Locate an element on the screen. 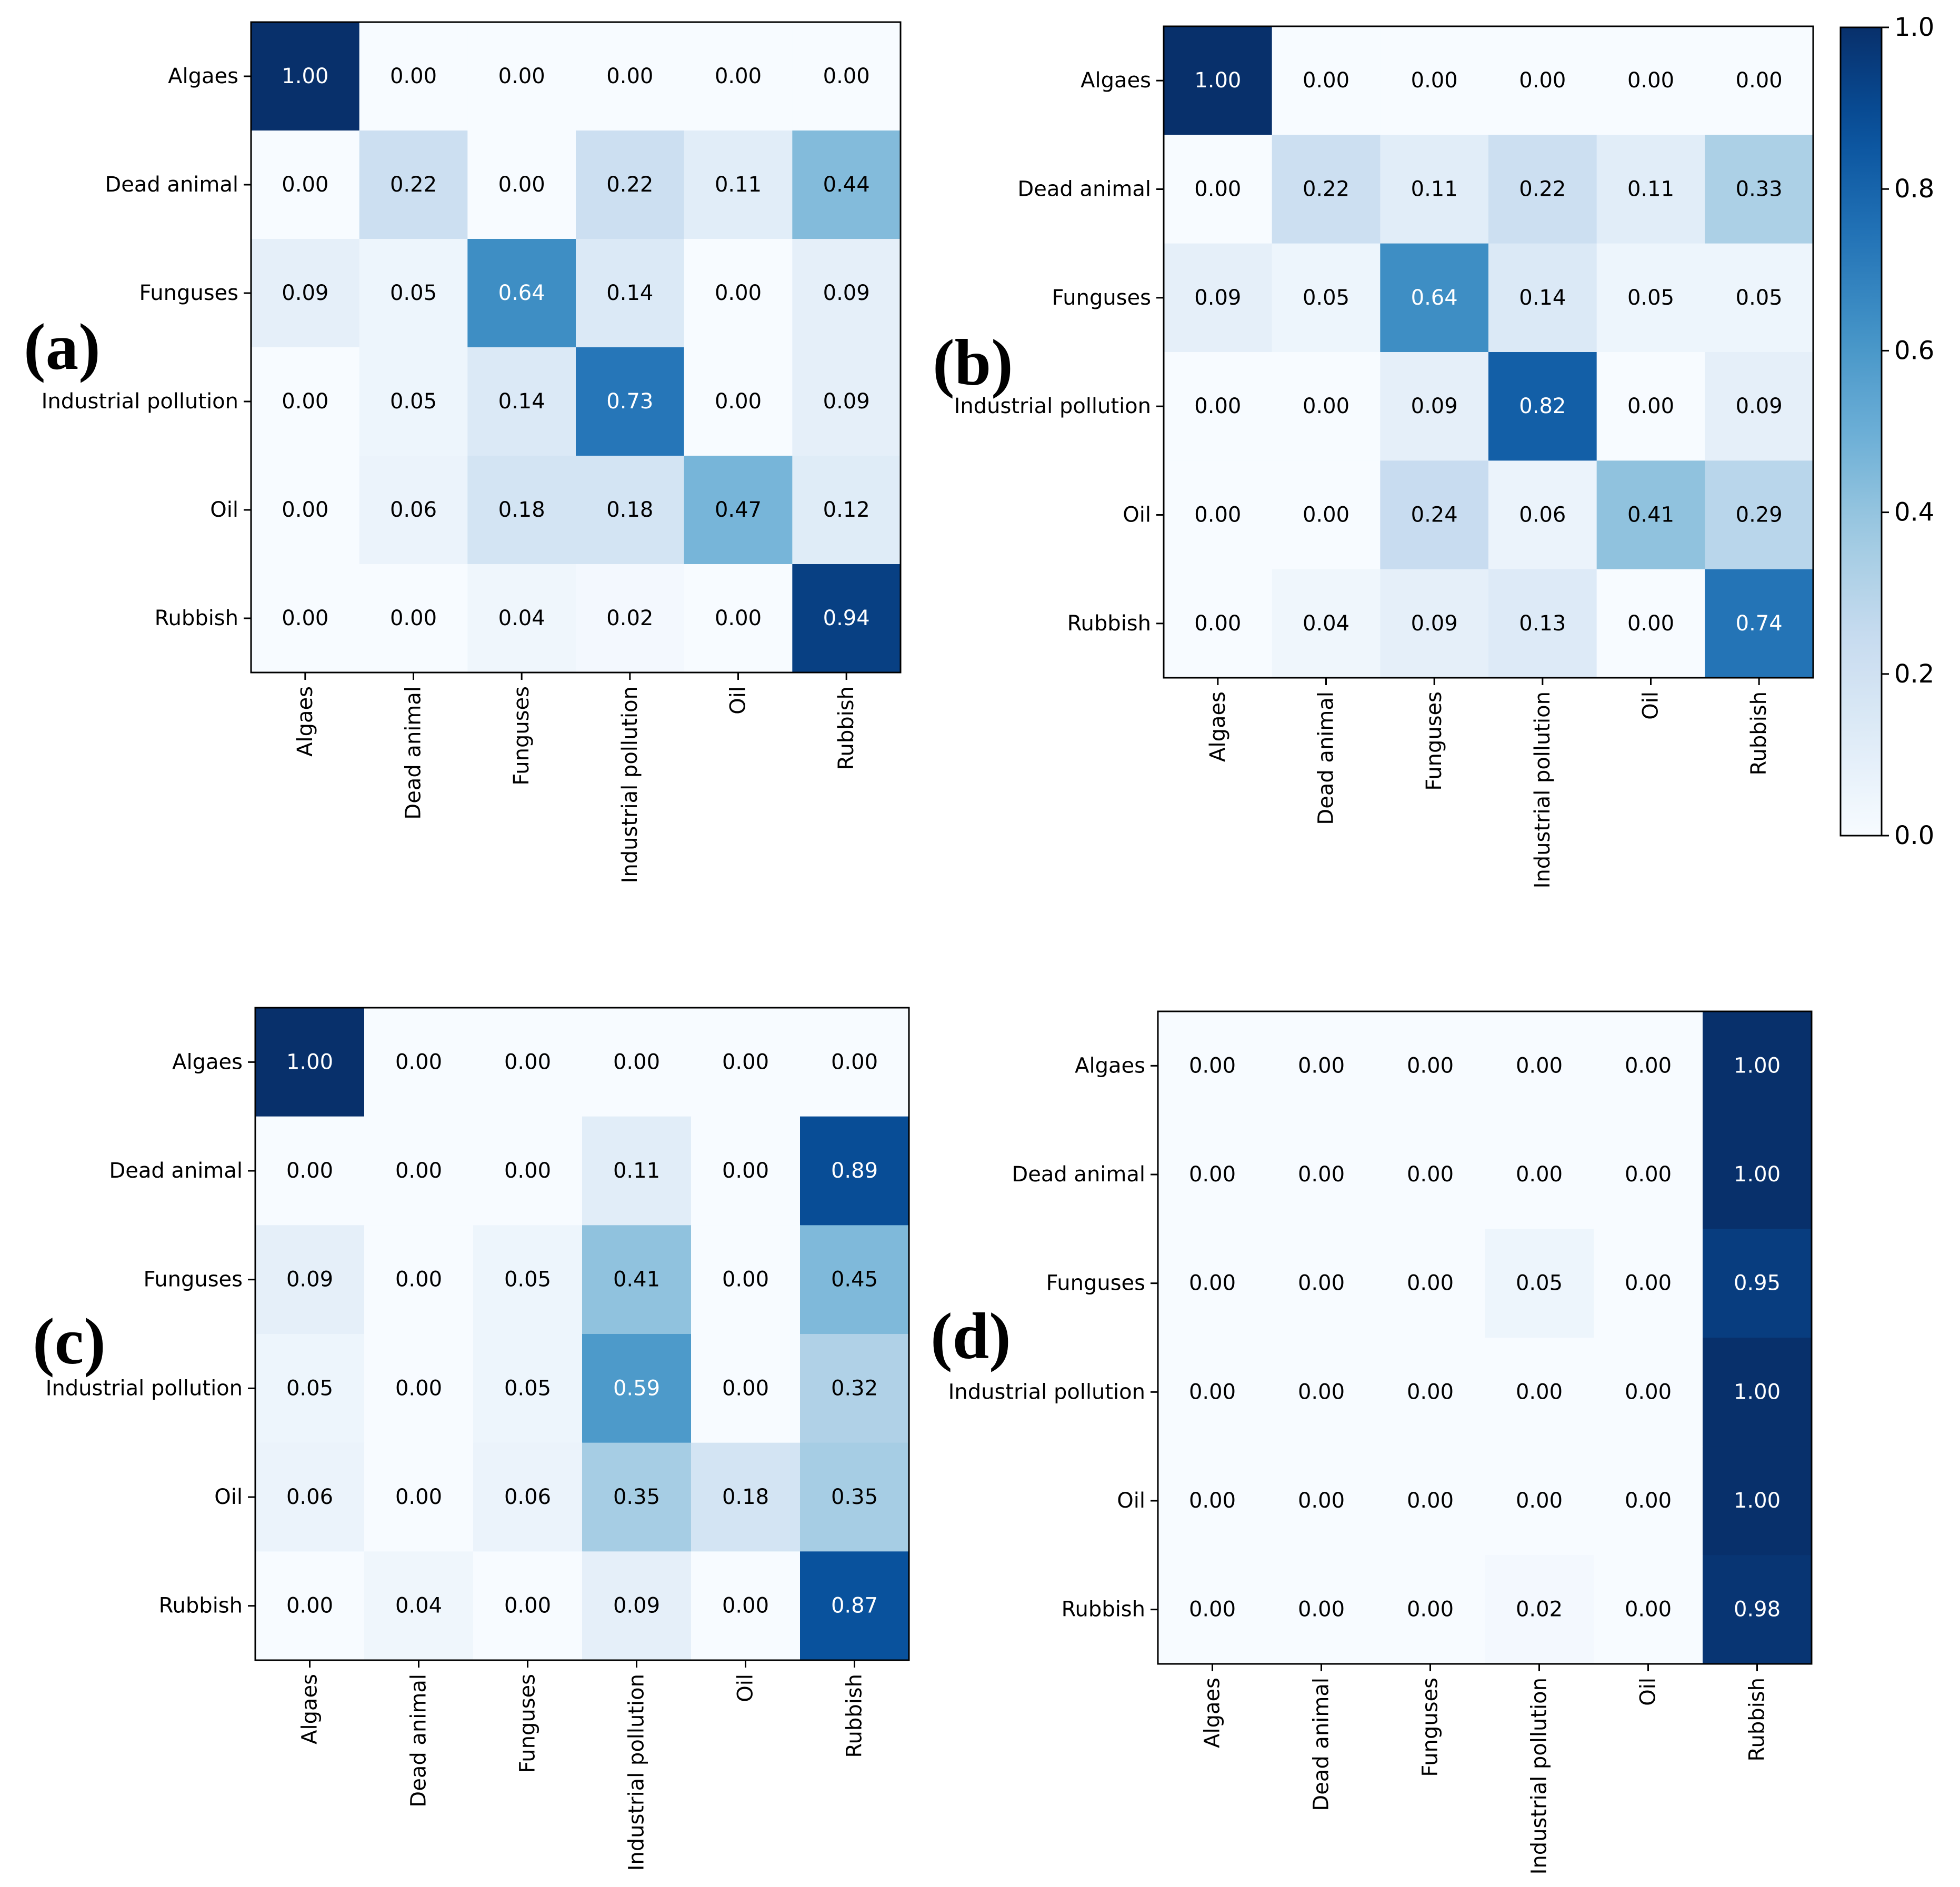 This screenshot has width=1960, height=1887. cell-value-label: 0.22 is located at coordinates (1542, 189).